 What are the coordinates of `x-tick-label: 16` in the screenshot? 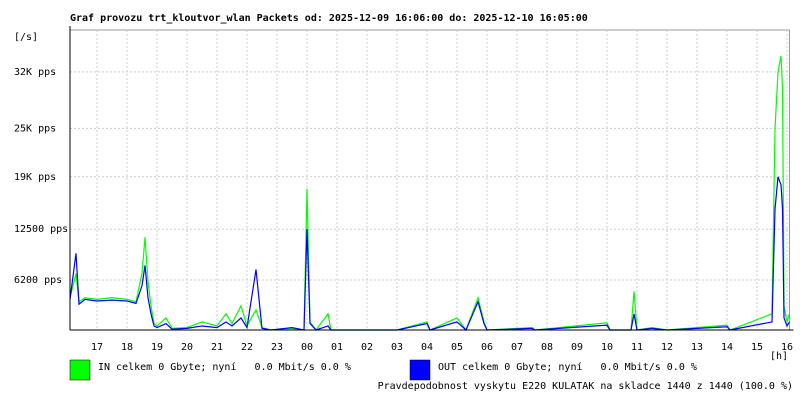 It's located at (787, 347).